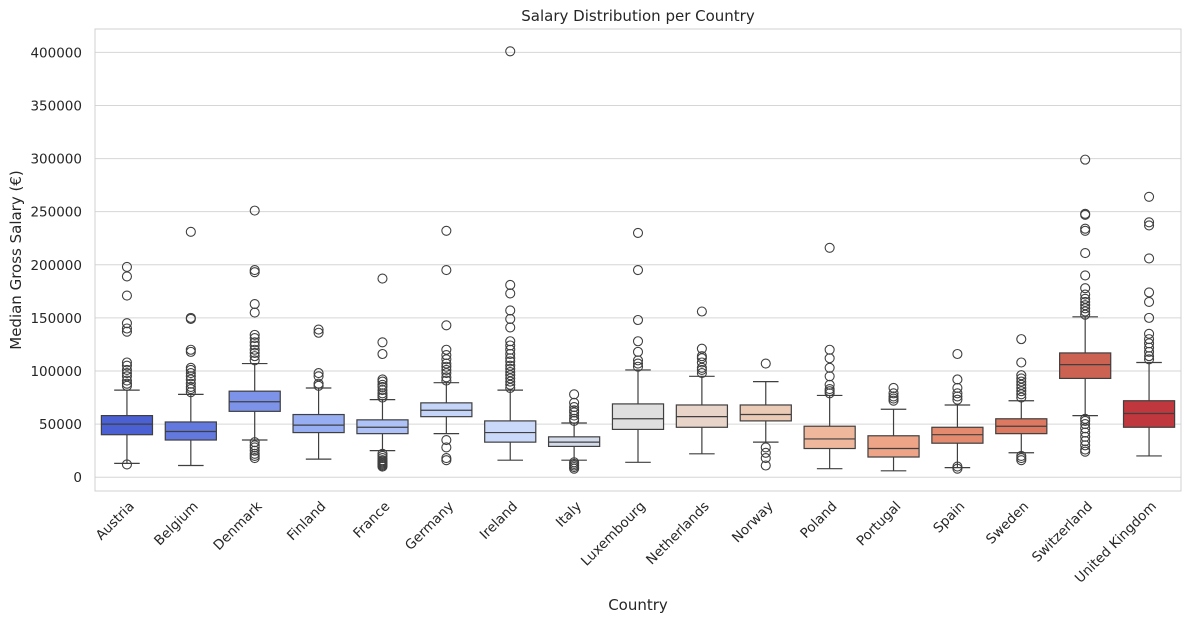 This screenshot has height=622, width=1201. Describe the element at coordinates (678, 534) in the screenshot. I see `x-tick-label: Netherlands` at that location.